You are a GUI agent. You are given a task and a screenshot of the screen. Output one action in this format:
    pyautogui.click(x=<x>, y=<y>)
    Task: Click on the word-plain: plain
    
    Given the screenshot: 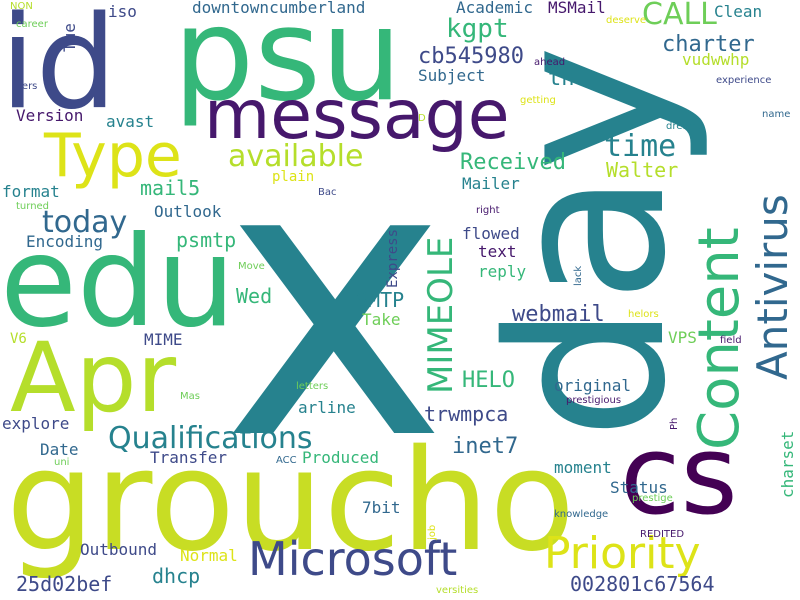 What is the action you would take?
    pyautogui.click(x=293, y=177)
    